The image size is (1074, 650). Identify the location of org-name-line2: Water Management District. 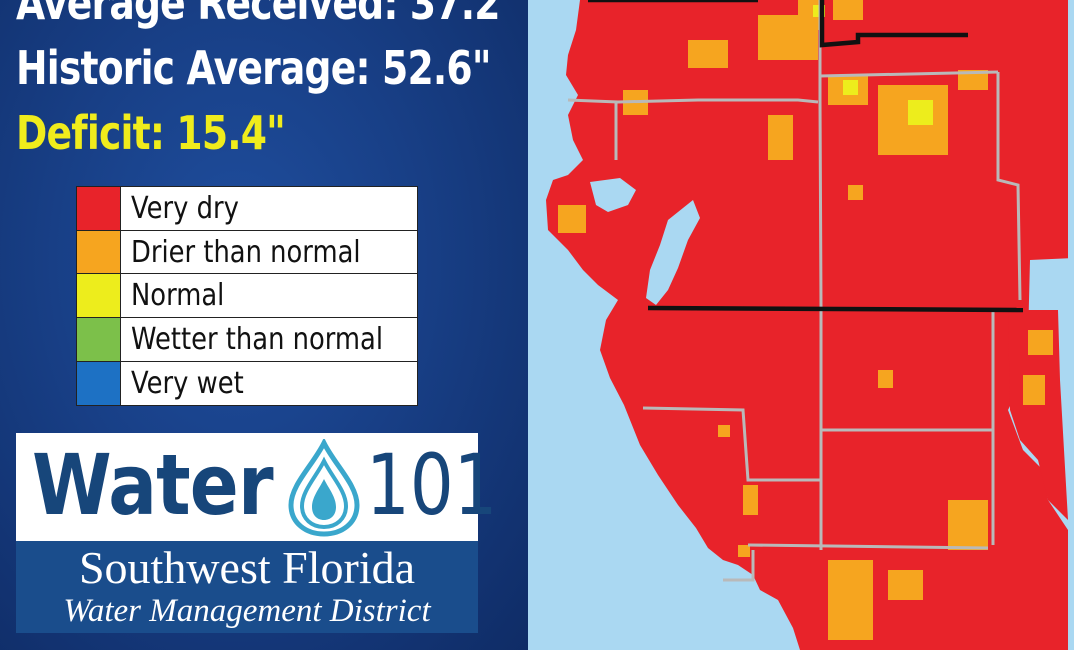
(247, 611).